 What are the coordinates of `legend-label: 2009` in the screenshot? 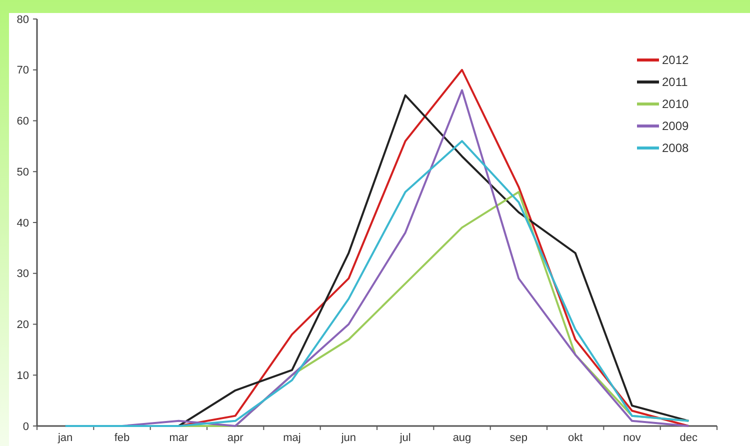 It's located at (676, 126).